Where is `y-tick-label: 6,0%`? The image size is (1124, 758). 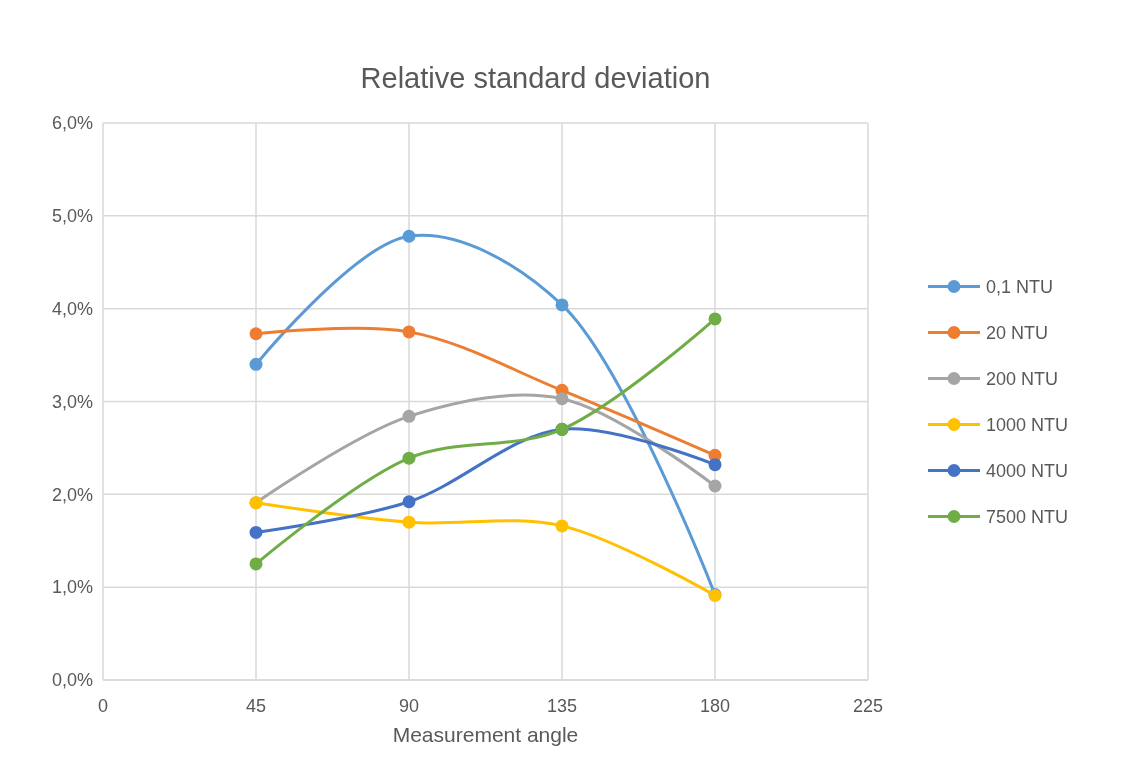
y-tick-label: 6,0% is located at coordinates (72, 123).